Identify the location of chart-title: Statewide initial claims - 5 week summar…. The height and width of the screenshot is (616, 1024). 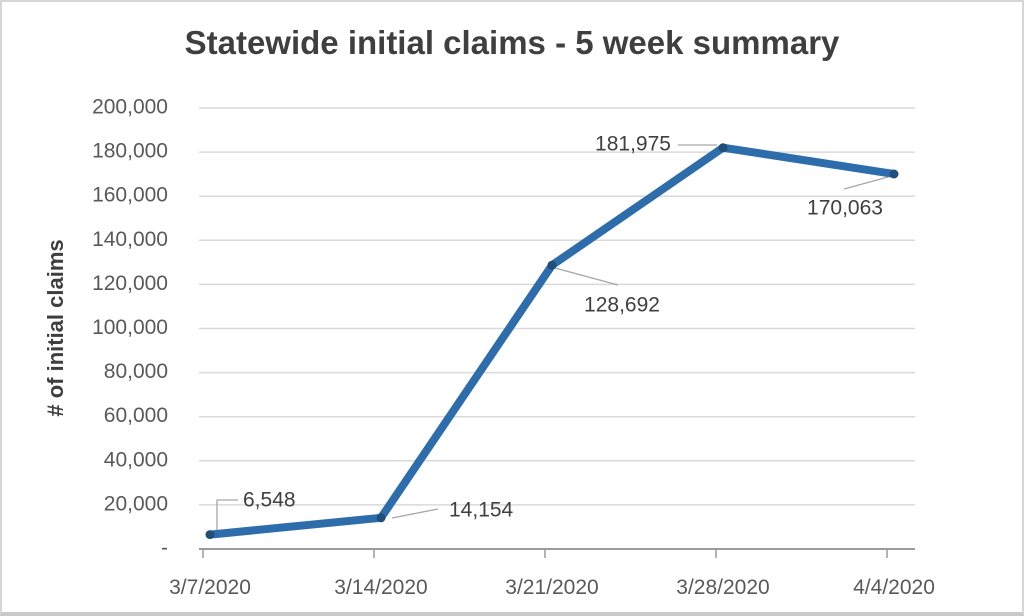
(512, 42).